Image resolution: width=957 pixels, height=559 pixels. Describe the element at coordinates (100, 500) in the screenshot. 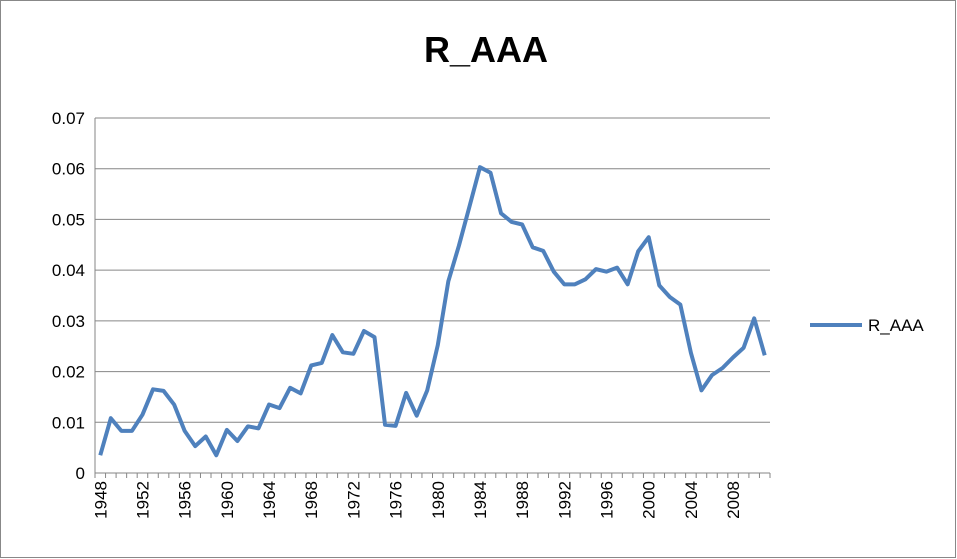

I see `x-tick-label: 1948` at that location.